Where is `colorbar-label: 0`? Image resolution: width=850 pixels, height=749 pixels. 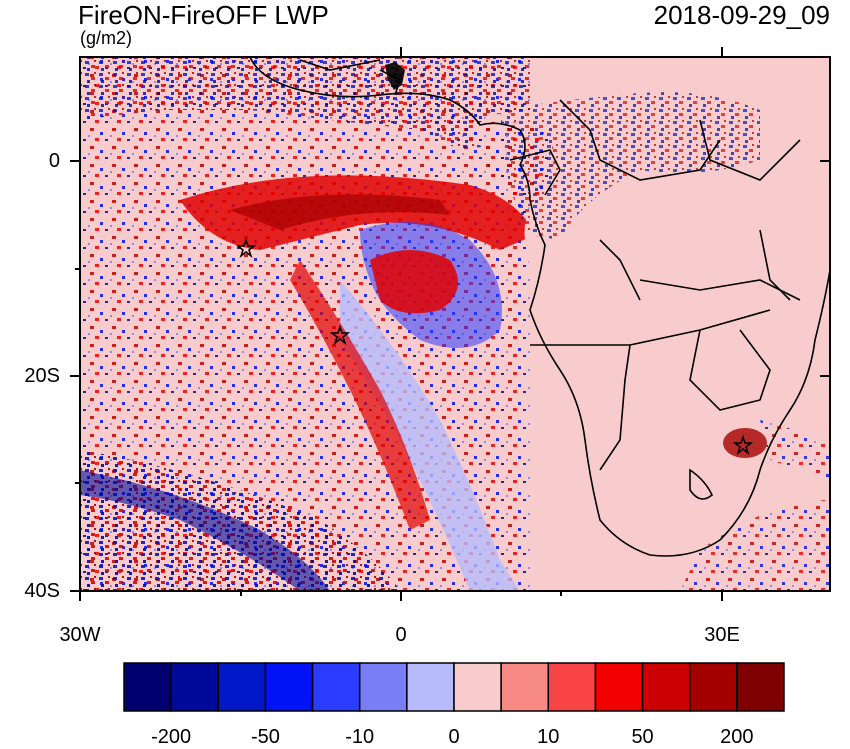 colorbar-label: 0 is located at coordinates (454, 737).